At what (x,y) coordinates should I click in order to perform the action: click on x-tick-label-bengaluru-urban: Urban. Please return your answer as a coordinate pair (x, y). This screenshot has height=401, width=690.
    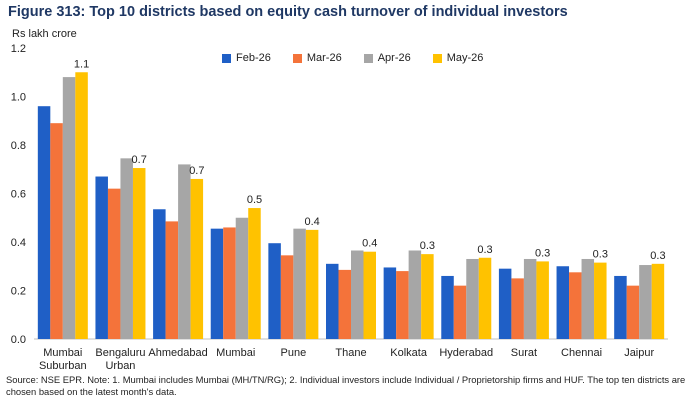
    Looking at the image, I should click on (120, 366).